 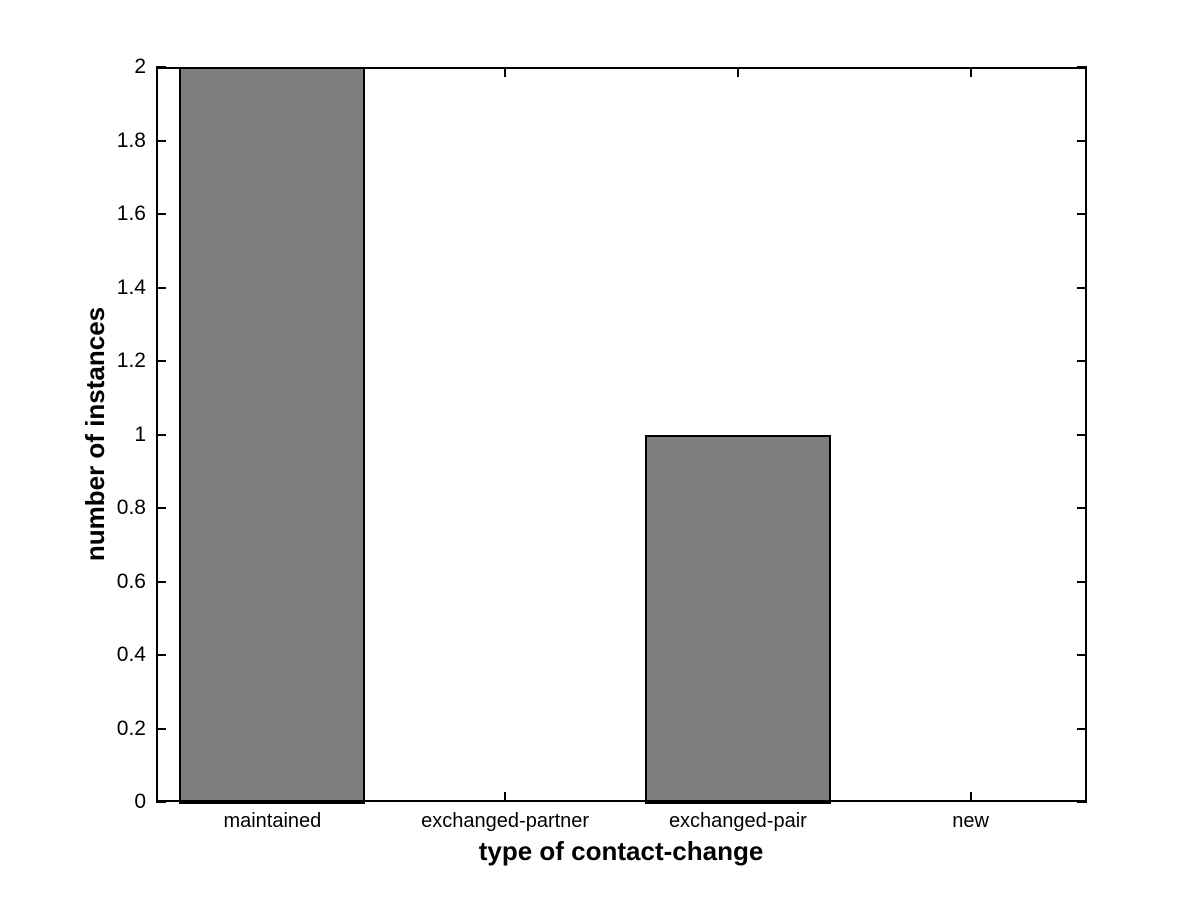 What do you see at coordinates (131, 360) in the screenshot?
I see `y-tick-label: 1.2` at bounding box center [131, 360].